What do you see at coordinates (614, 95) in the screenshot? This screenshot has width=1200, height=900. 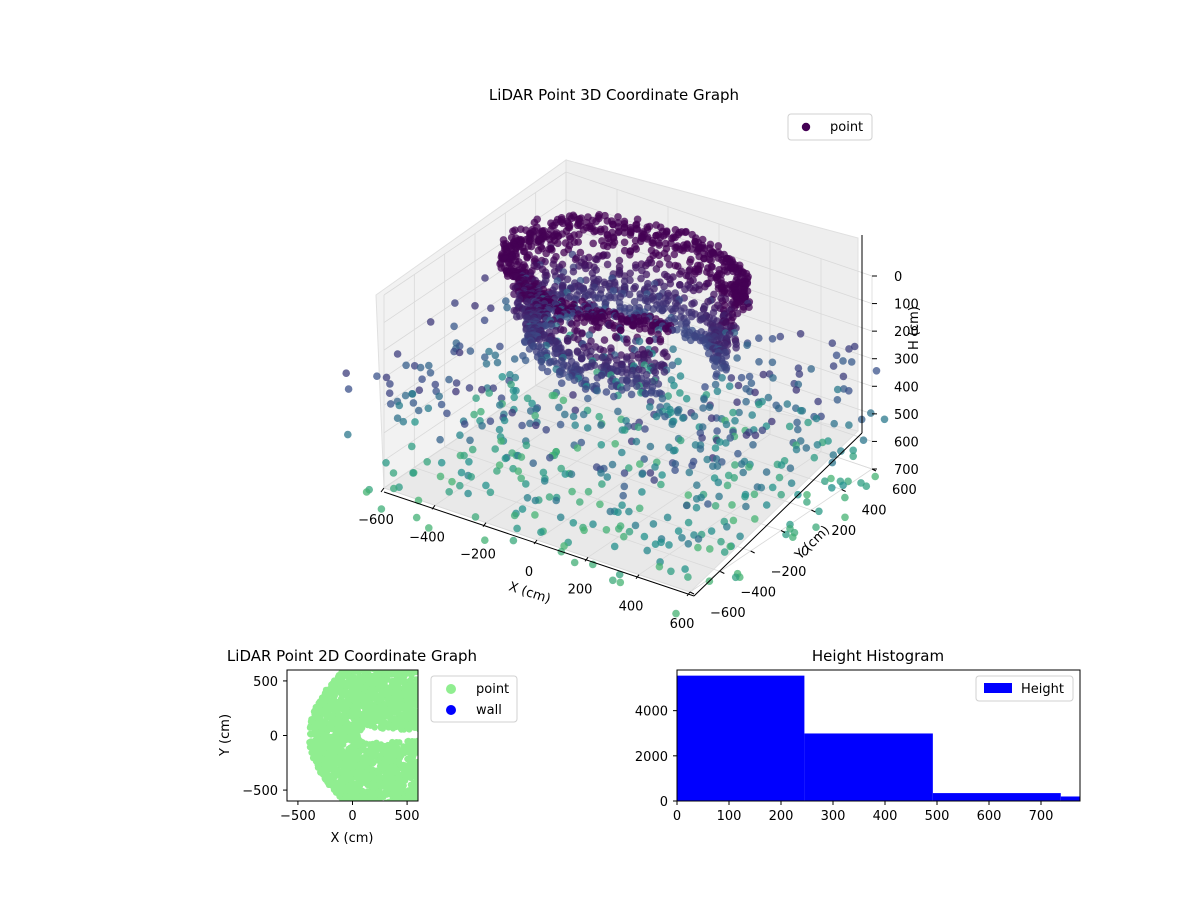 I see `chart3d-title: LiDAR Point 3D Coordinate Graph` at bounding box center [614, 95].